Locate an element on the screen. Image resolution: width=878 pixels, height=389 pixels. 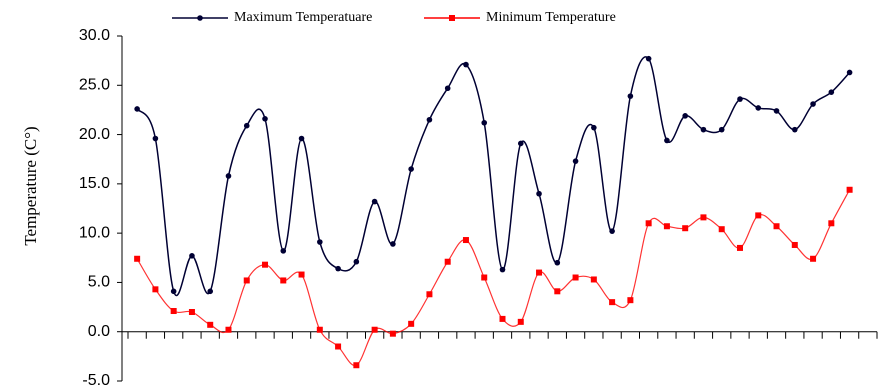
y-tick-label: -5.0 is located at coordinates (96, 380).